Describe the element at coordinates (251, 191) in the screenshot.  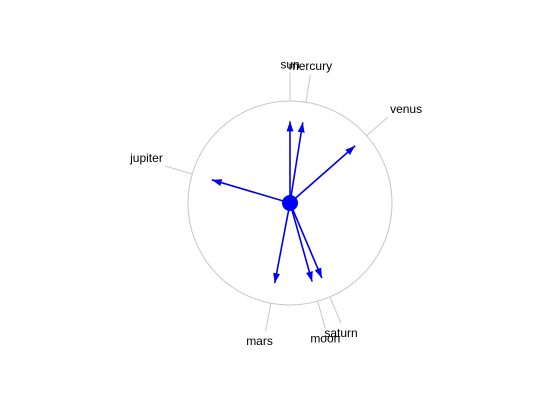
I see `arrow-jupiter` at that location.